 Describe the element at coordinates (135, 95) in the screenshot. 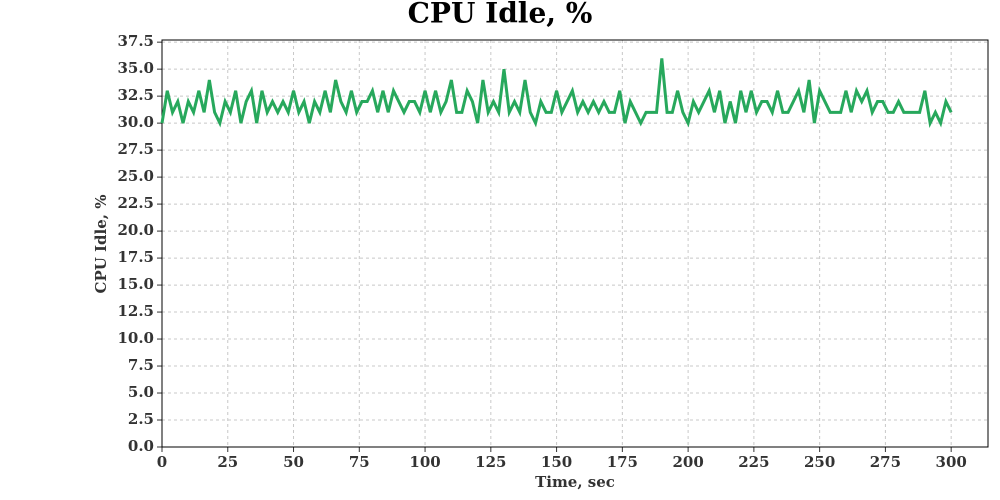

I see `y-tick-label: 32.5` at that location.